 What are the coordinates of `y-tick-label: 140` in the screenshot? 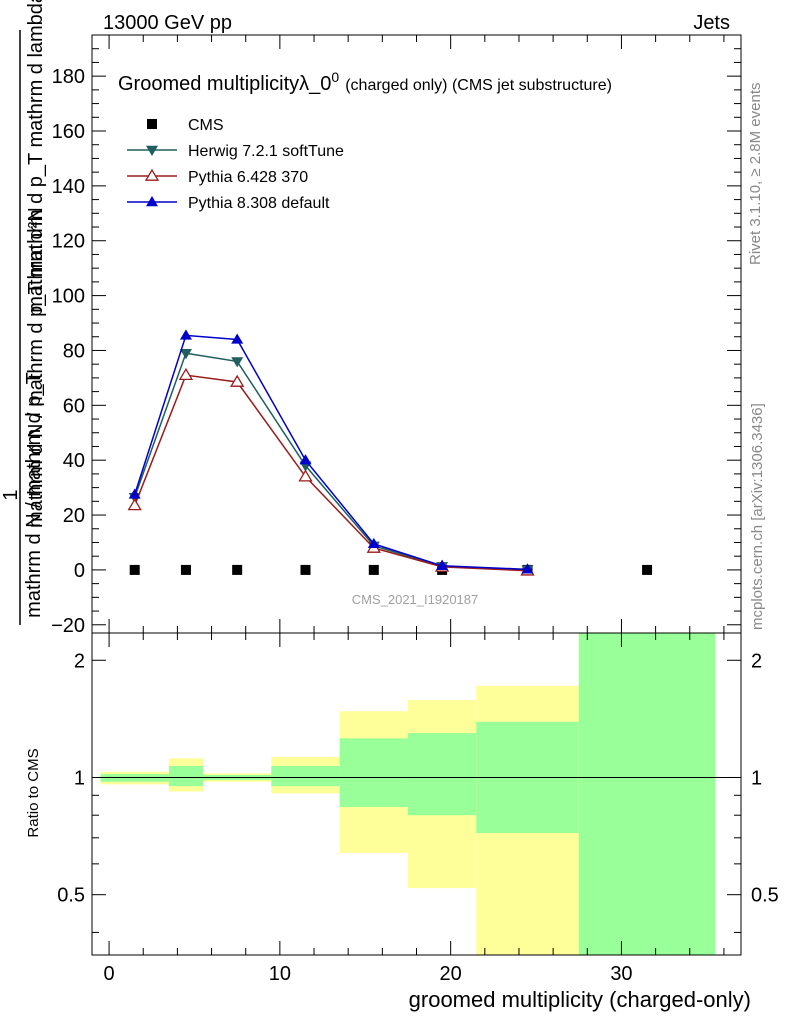 It's located at (68, 187).